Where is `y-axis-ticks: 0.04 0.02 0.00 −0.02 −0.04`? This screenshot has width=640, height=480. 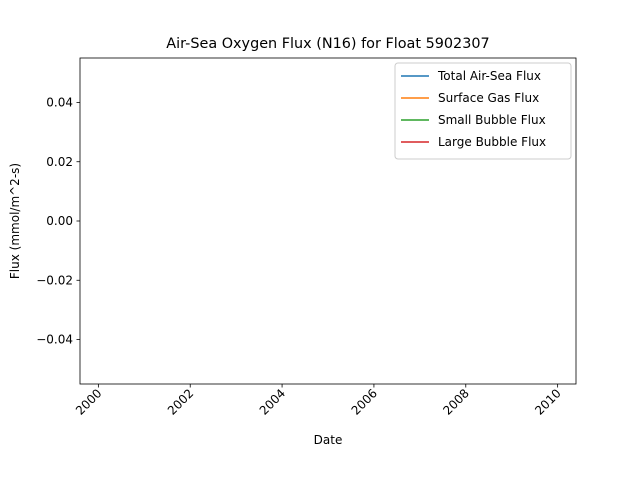
y-axis-ticks: 0.04 0.02 0.00 −0.02 −0.04 is located at coordinates (58, 221).